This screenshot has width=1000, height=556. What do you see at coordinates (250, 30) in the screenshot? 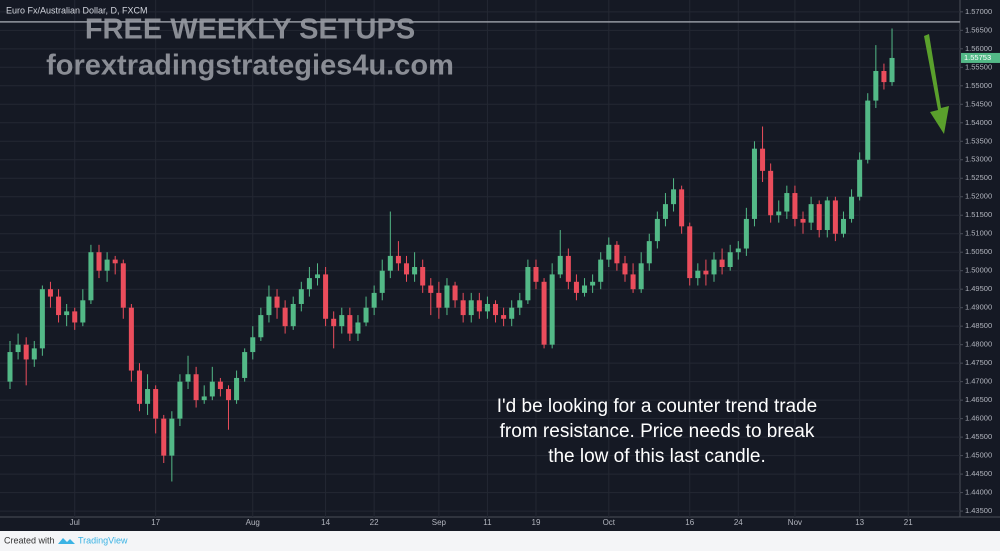
I see `watermark: FREE WEEKLY SETUPS` at bounding box center [250, 30].